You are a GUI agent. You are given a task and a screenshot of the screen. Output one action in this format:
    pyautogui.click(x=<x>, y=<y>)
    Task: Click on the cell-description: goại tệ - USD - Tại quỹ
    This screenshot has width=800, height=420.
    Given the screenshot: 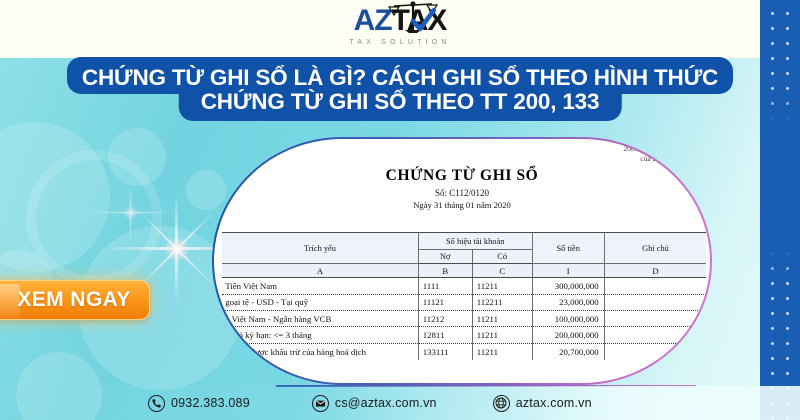 What is the action you would take?
    pyautogui.click(x=320, y=302)
    